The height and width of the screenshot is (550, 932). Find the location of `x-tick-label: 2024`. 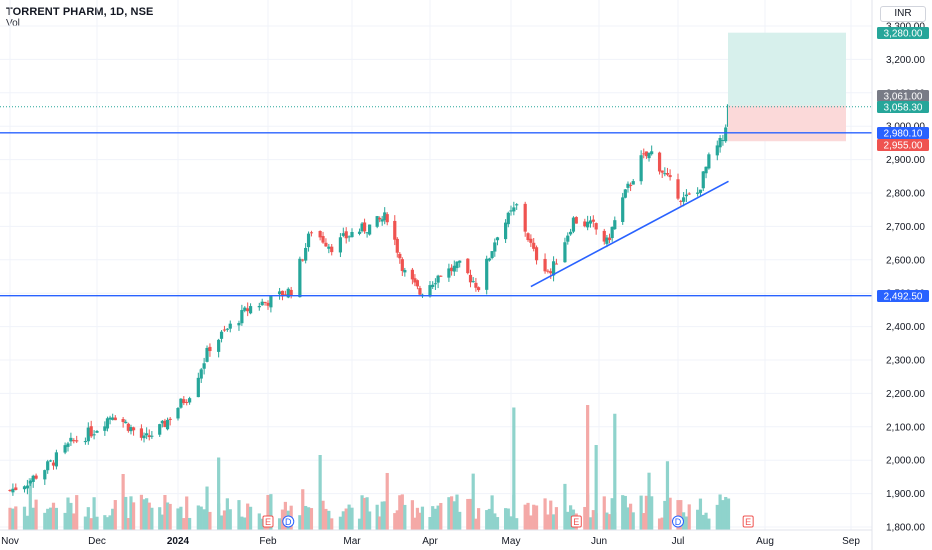

x-tick-label: 2024 is located at coordinates (178, 541).